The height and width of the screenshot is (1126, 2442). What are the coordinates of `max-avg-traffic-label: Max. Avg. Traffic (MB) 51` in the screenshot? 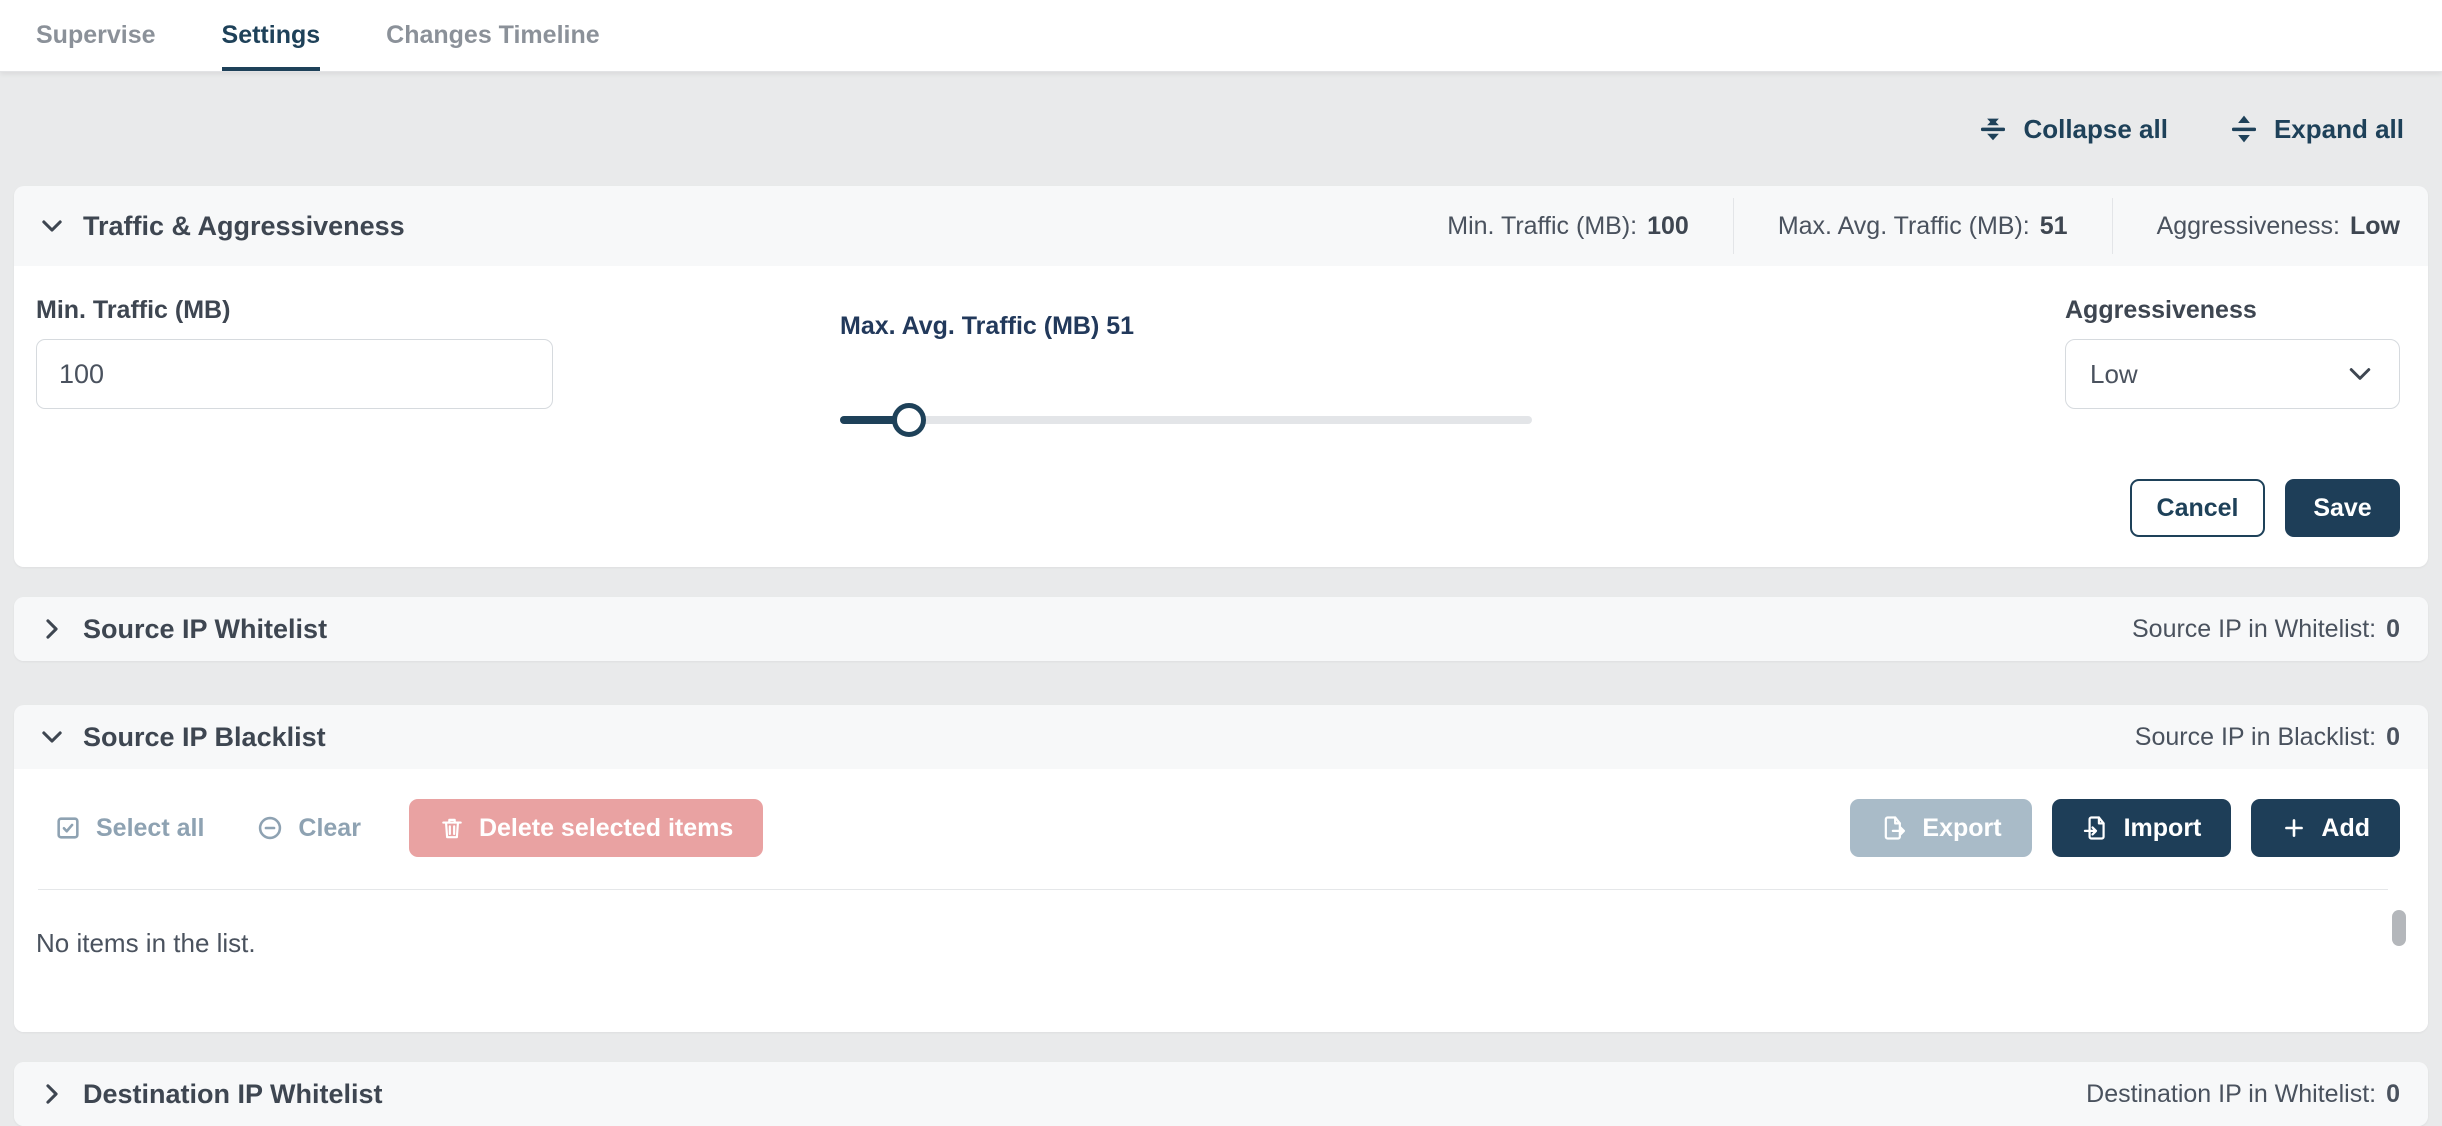 It's located at (987, 326).